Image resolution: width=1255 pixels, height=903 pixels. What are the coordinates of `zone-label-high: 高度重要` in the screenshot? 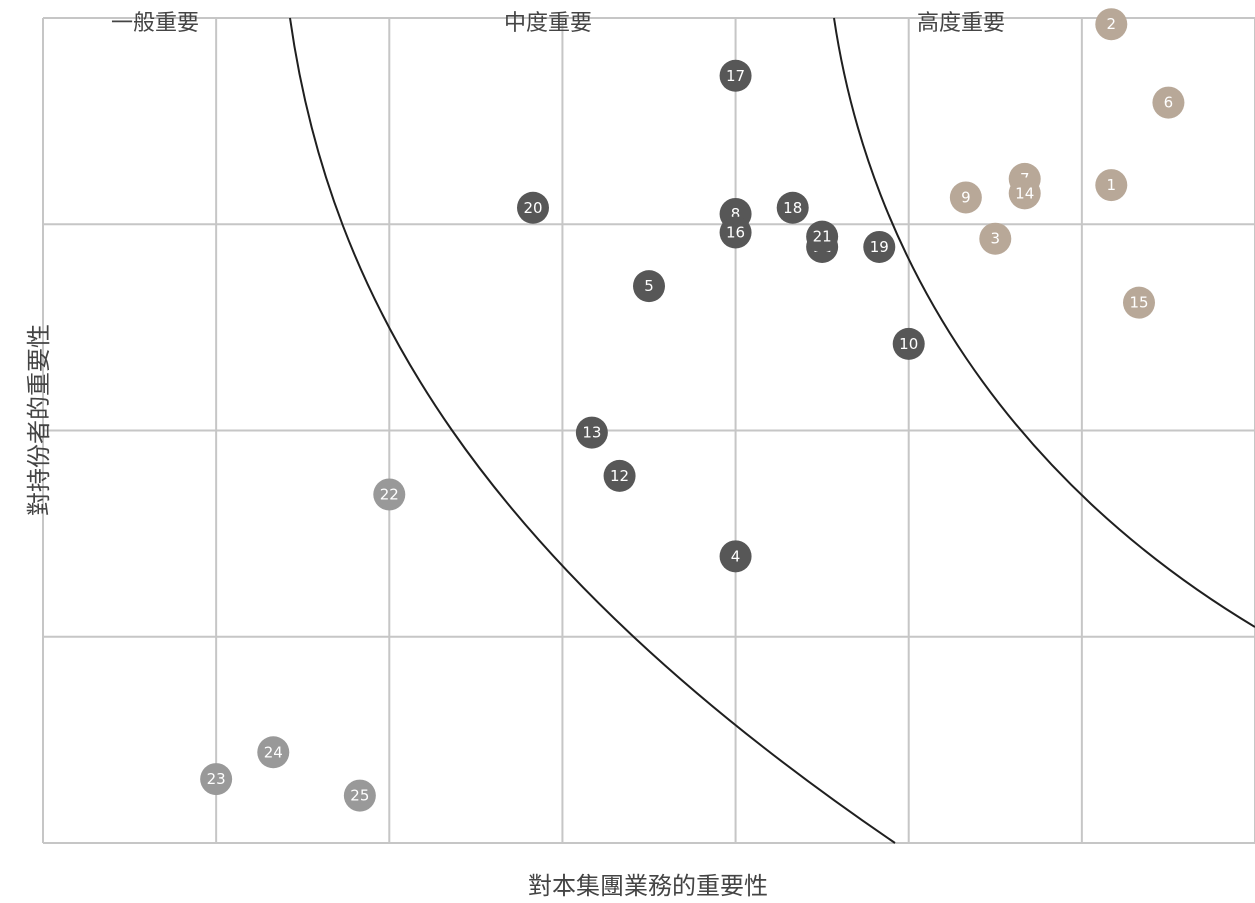 It's located at (961, 23).